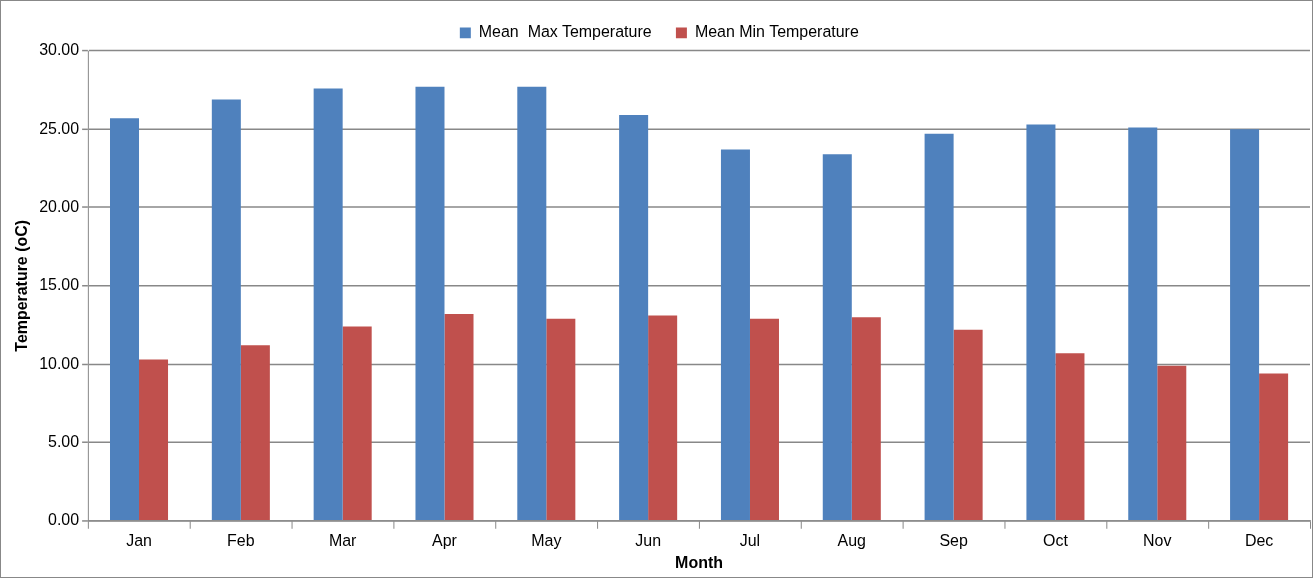 This screenshot has height=580, width=1315. Describe the element at coordinates (139, 540) in the screenshot. I see `x-tick-label: Jan` at that location.